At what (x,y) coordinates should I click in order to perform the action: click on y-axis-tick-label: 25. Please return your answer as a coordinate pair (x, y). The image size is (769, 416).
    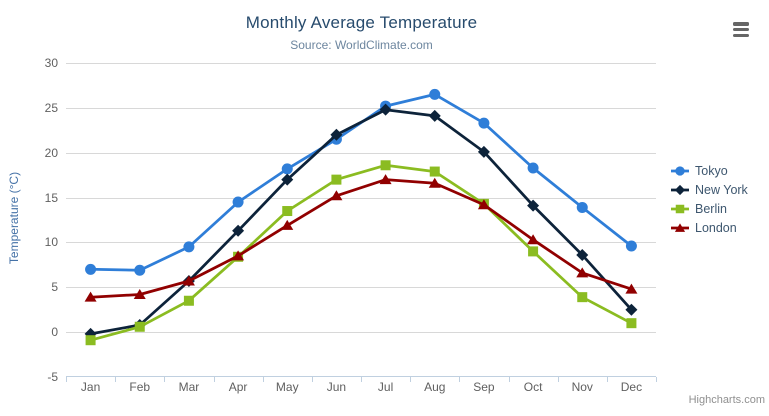
    Looking at the image, I should click on (52, 108).